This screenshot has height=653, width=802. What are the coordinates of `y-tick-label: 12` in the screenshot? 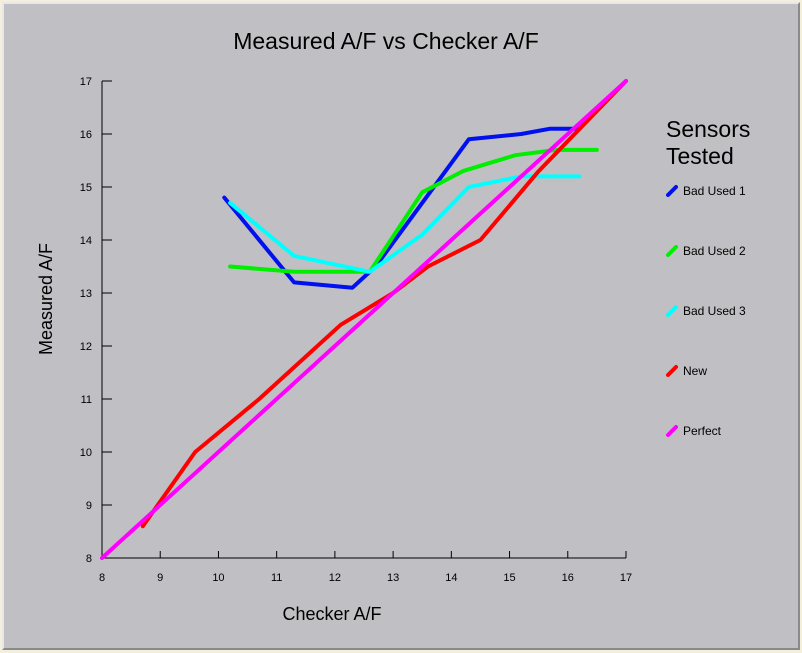 It's located at (86, 347).